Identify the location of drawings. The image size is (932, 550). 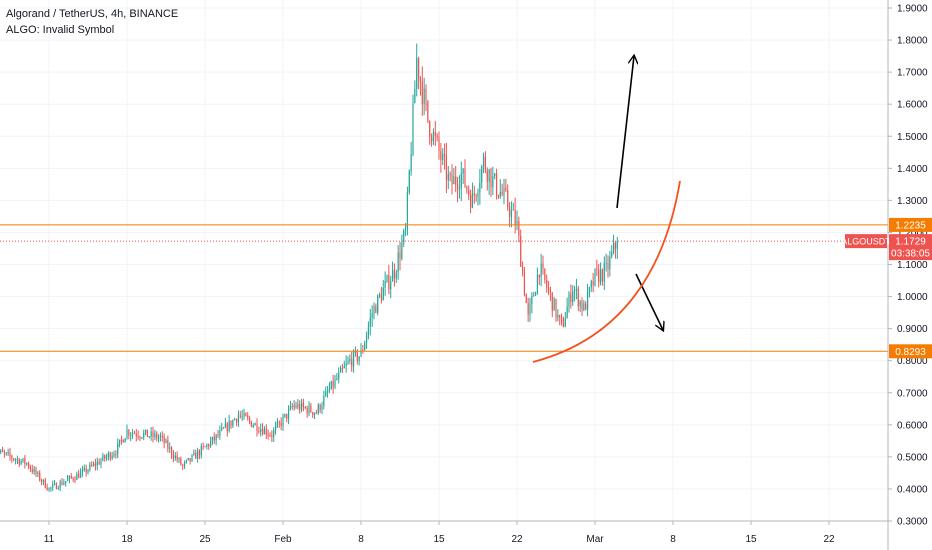
(606, 209).